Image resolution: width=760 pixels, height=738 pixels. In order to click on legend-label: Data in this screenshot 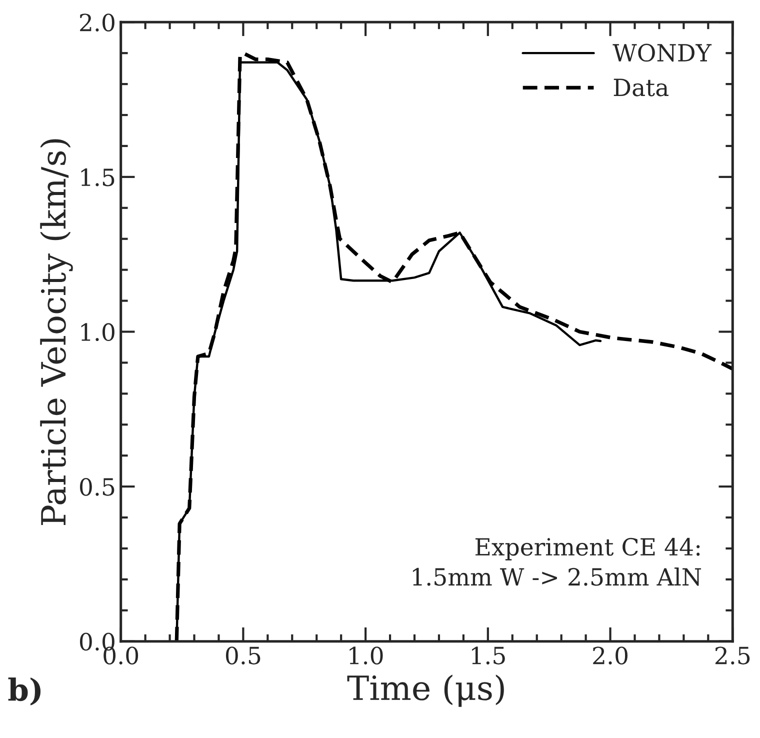, I will do `click(641, 87)`.